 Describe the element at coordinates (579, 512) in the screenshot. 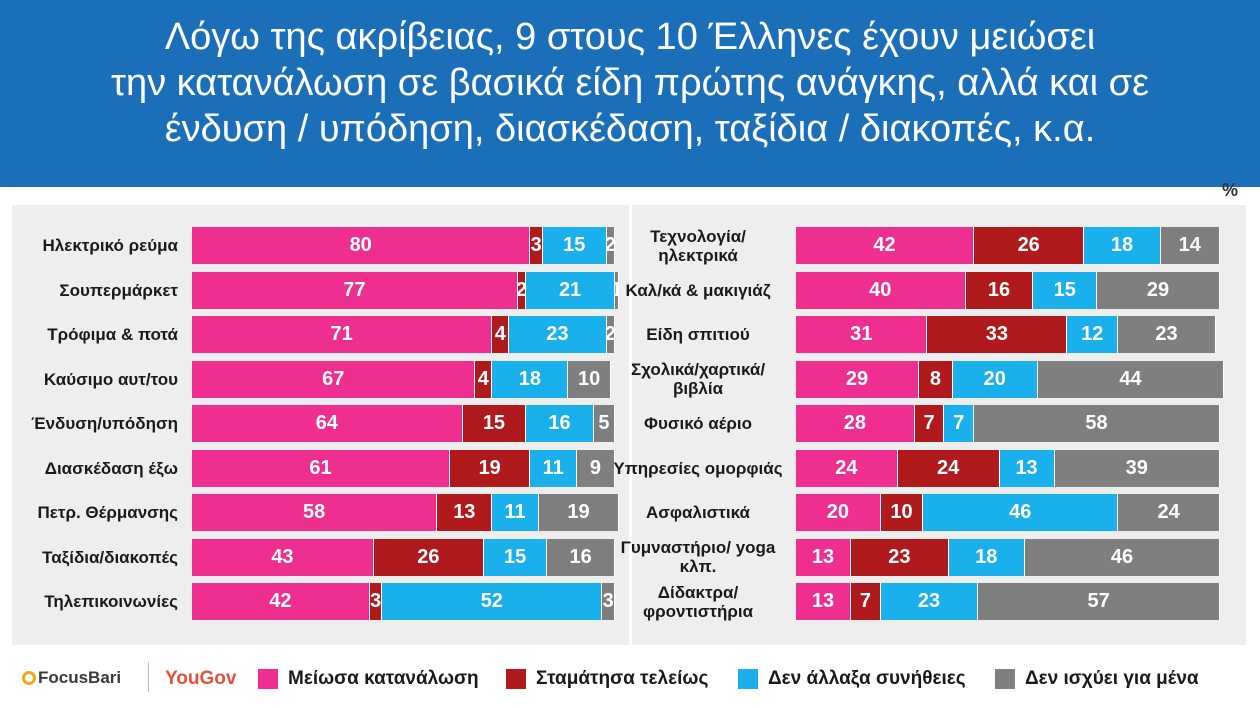

I see `bar-segment-na: 19` at that location.